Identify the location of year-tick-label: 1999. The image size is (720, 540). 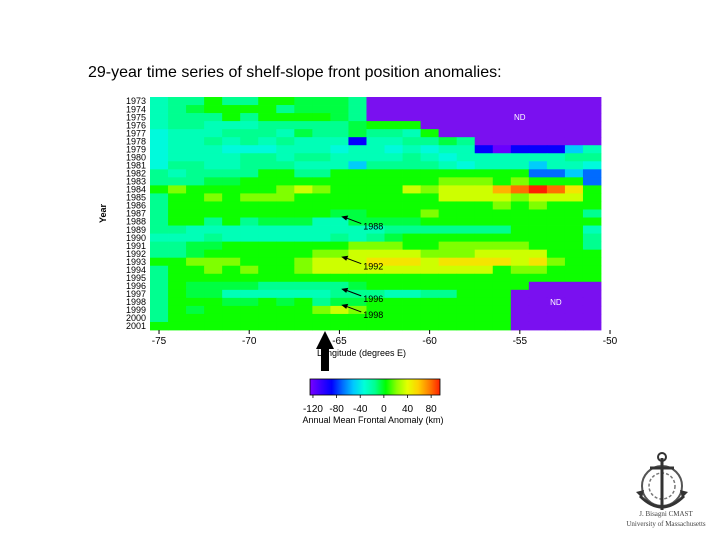
(136, 310).